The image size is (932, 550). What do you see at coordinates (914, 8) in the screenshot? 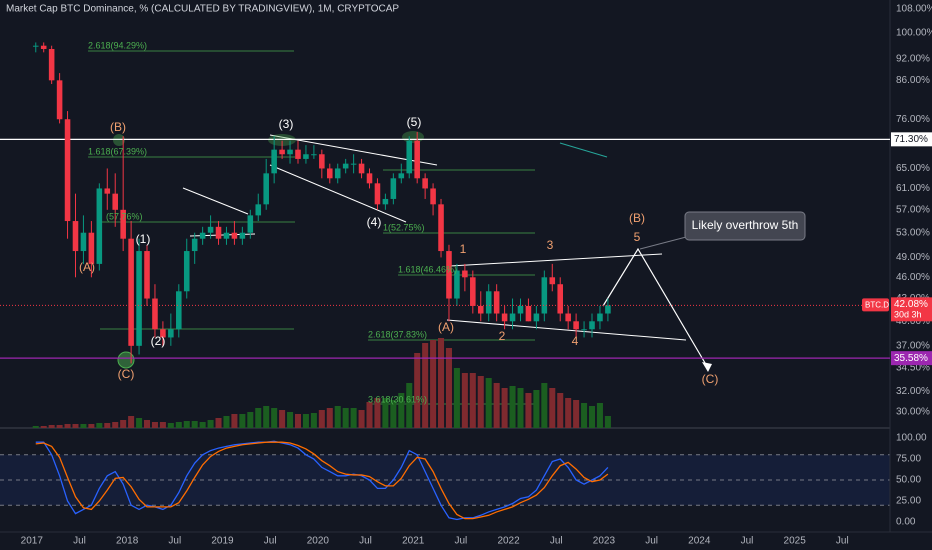
I see `y-tick-label: 108.00%` at bounding box center [914, 8].